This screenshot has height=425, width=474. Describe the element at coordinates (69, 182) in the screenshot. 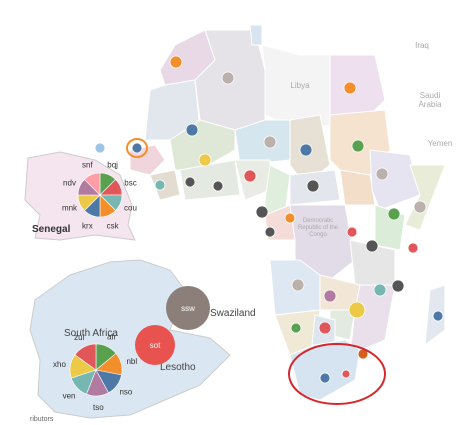

I see `slice-label: ndv` at that location.